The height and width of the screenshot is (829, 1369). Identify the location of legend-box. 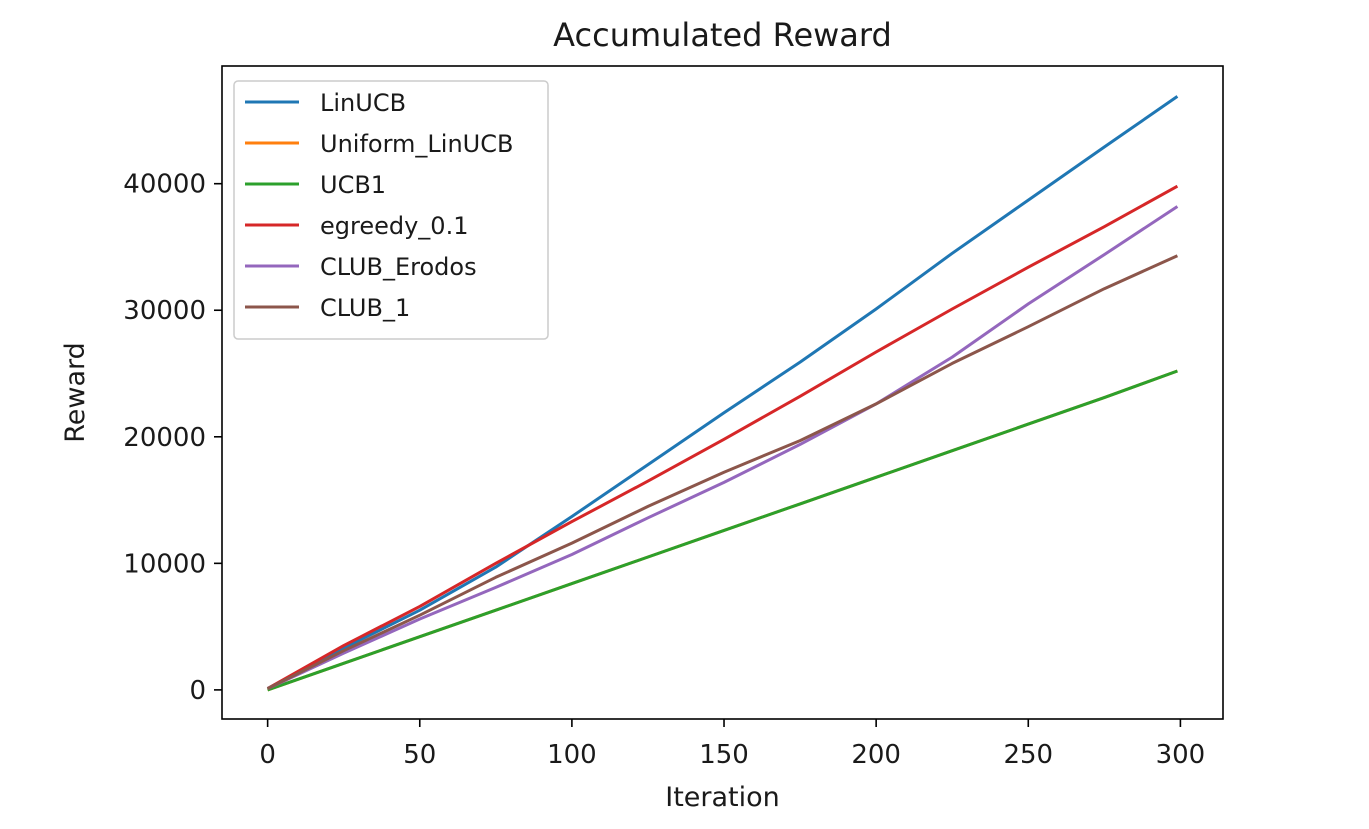
(391, 210).